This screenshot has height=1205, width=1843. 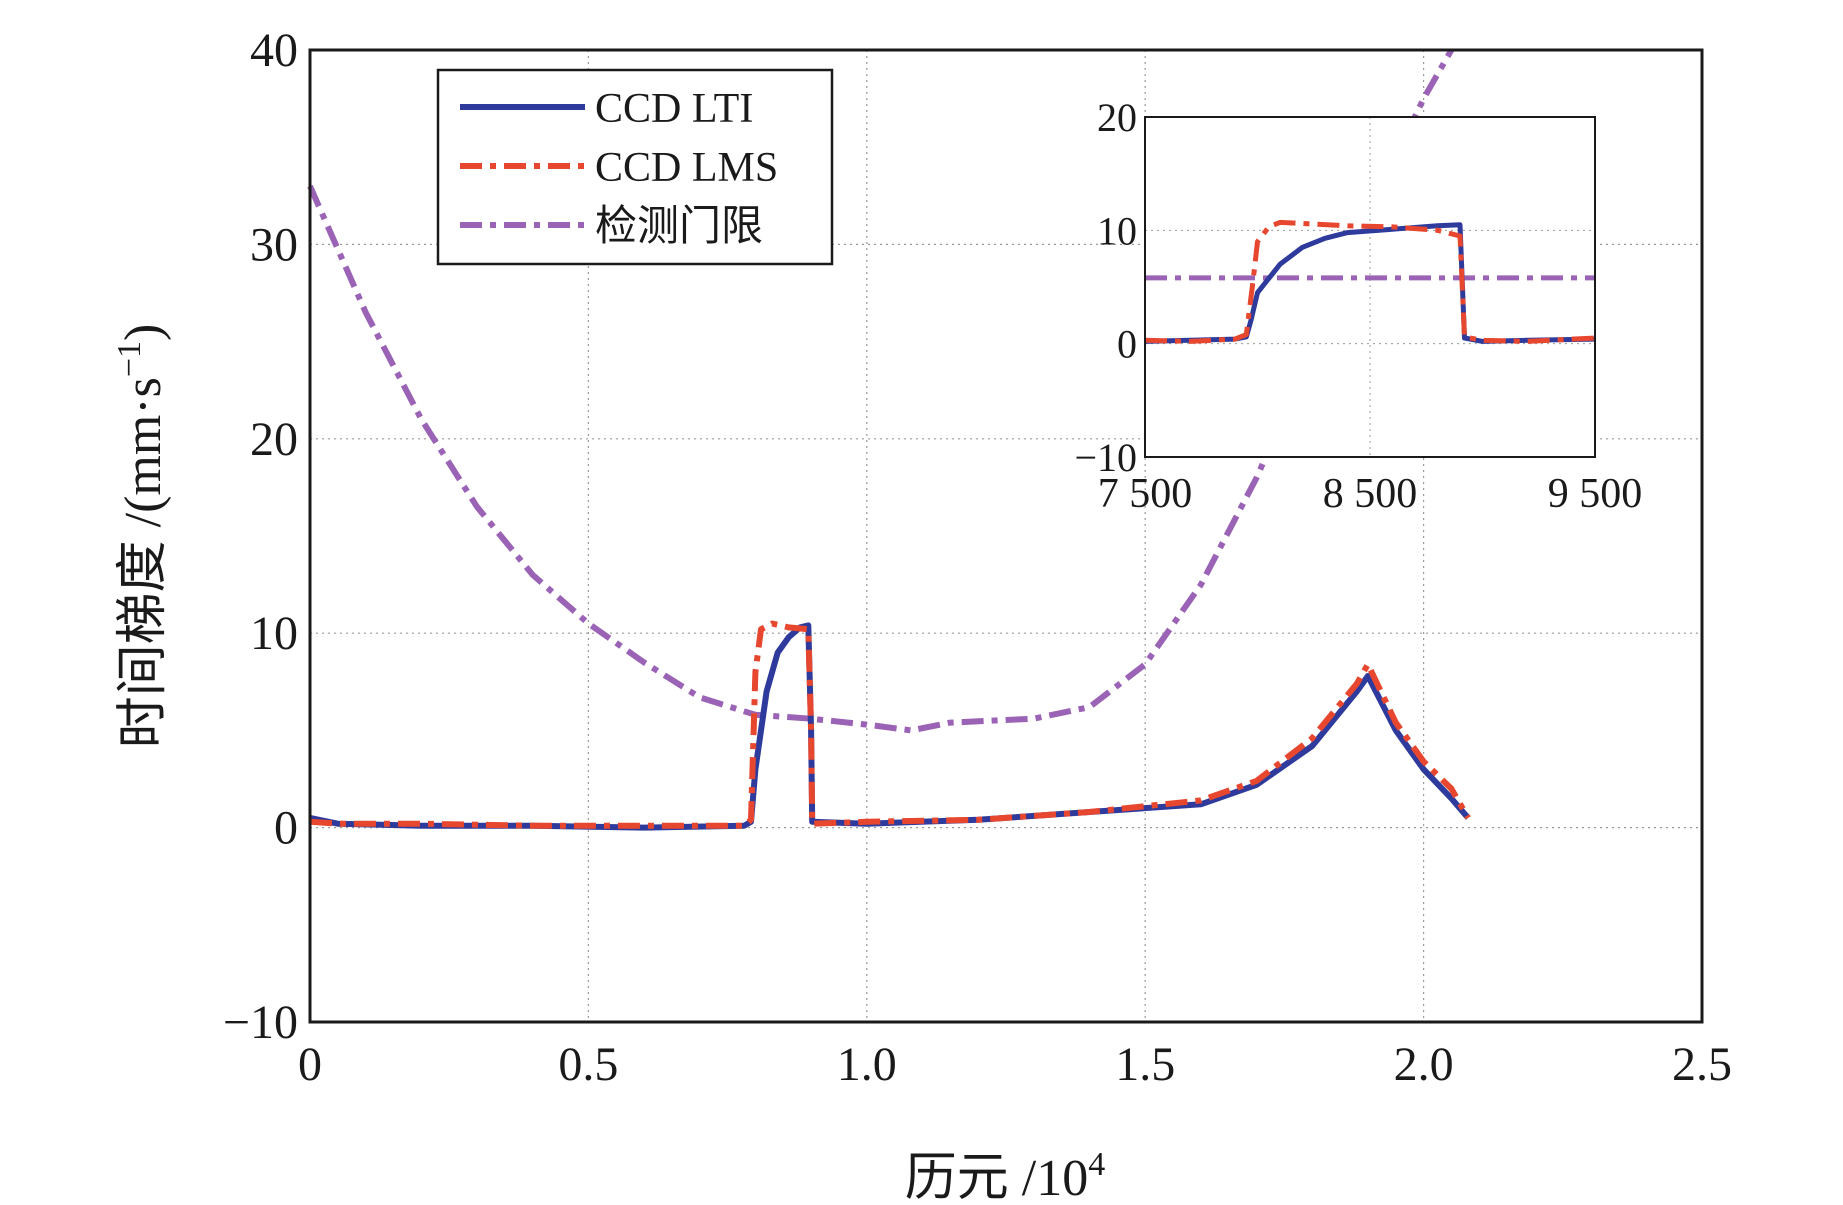 I want to click on legend-label-ccd-lms: CCD LMS, so click(x=686, y=168).